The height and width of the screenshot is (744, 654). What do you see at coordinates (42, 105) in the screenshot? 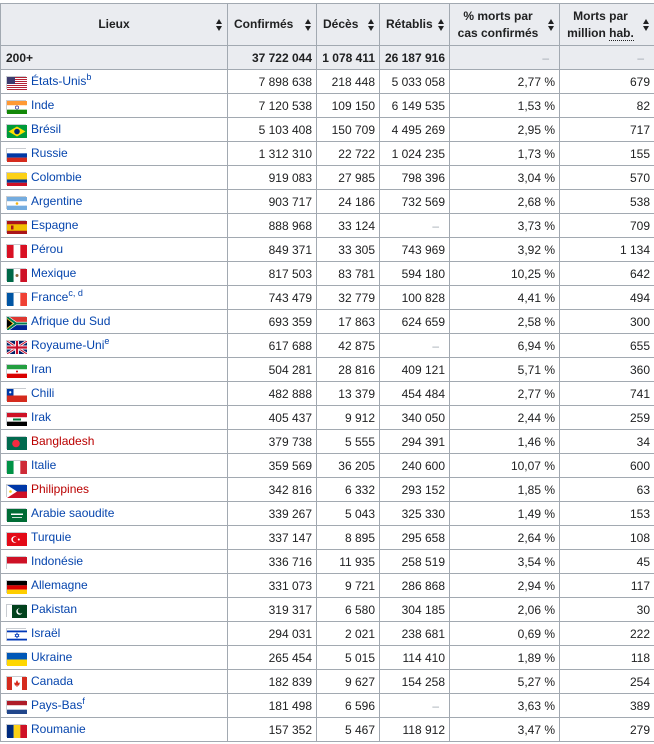
I see `country-link: Inde` at bounding box center [42, 105].